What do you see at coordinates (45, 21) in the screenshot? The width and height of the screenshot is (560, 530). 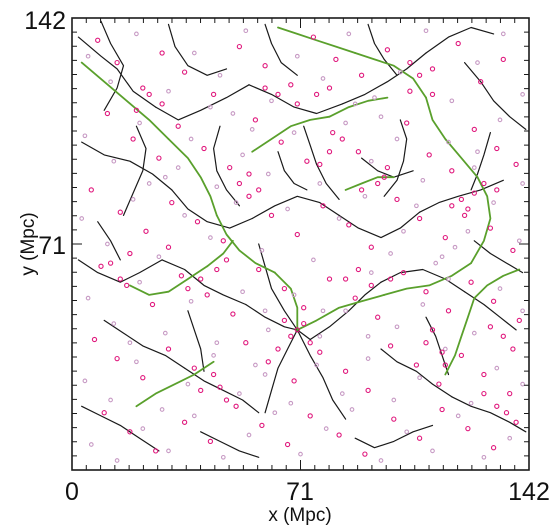 I see `y-tick-label-142: 142` at bounding box center [45, 21].